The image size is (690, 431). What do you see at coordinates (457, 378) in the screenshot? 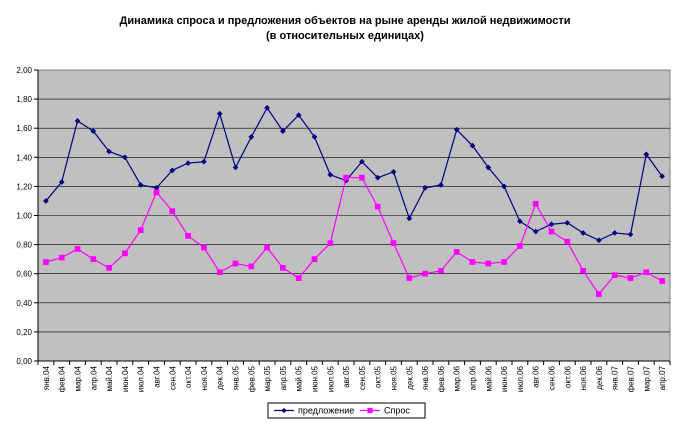
I see `x-tick-label: мар.06` at bounding box center [457, 378].